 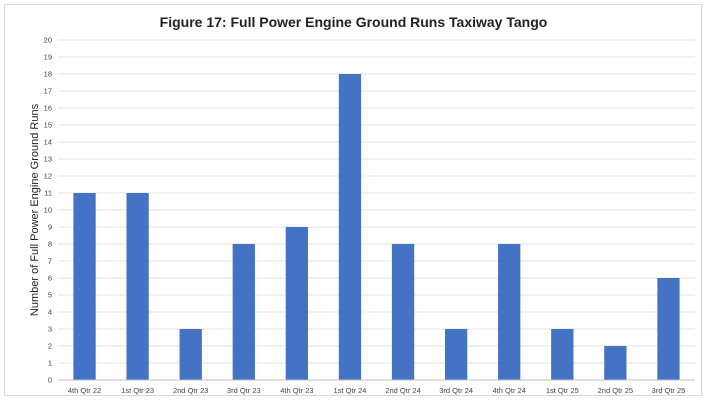 I want to click on x-tick-label: 1st Qtr 24, so click(x=349, y=390).